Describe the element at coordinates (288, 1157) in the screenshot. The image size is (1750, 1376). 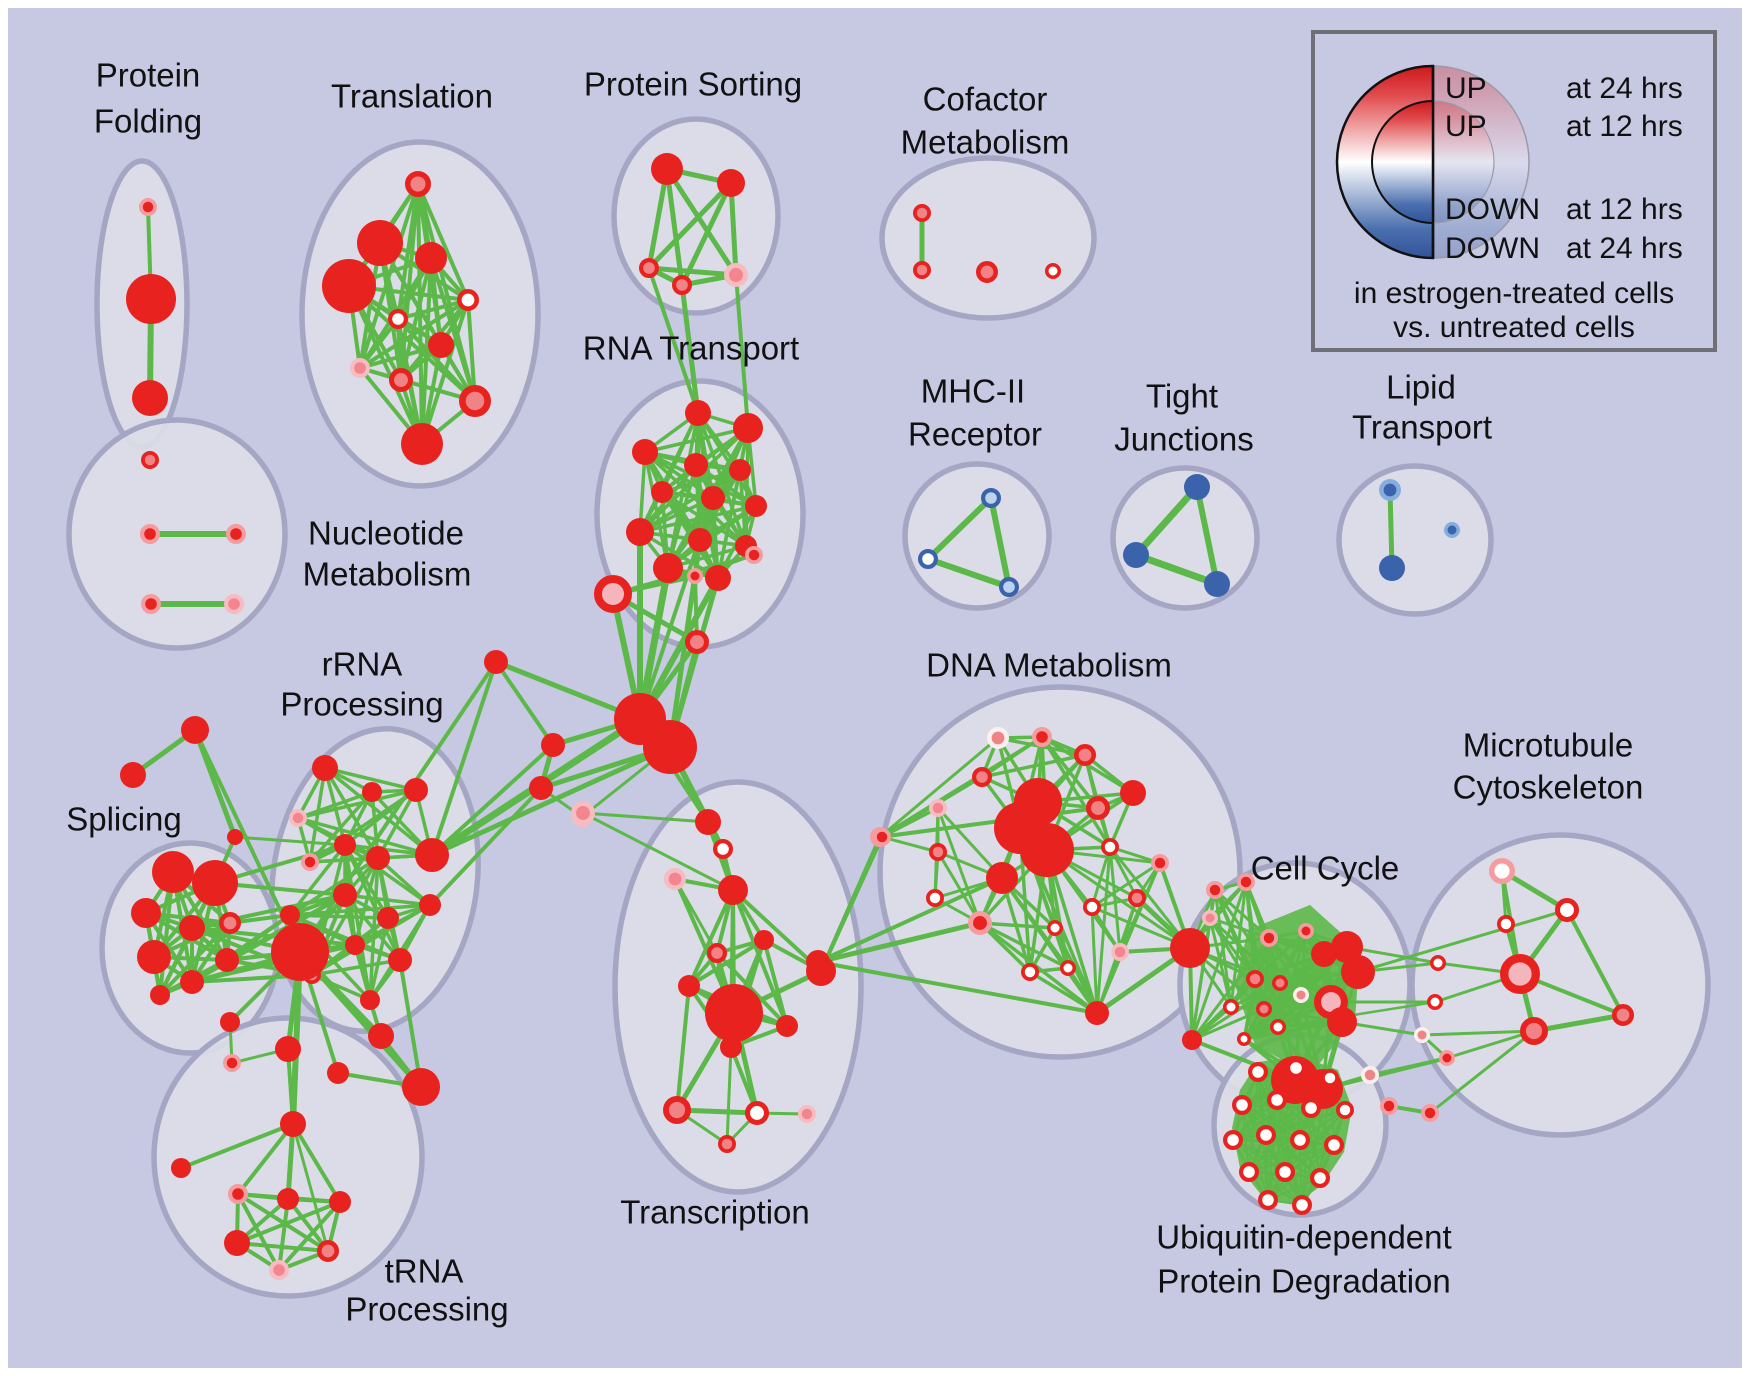
I see `cluster-bubble-trna-processing` at that location.